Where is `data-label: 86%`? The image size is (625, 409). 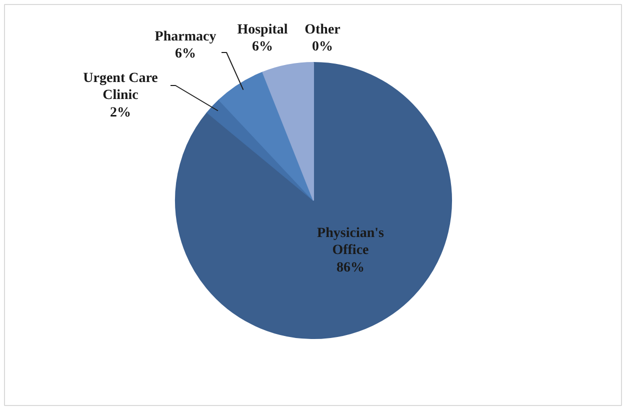
data-label: 86% is located at coordinates (350, 268).